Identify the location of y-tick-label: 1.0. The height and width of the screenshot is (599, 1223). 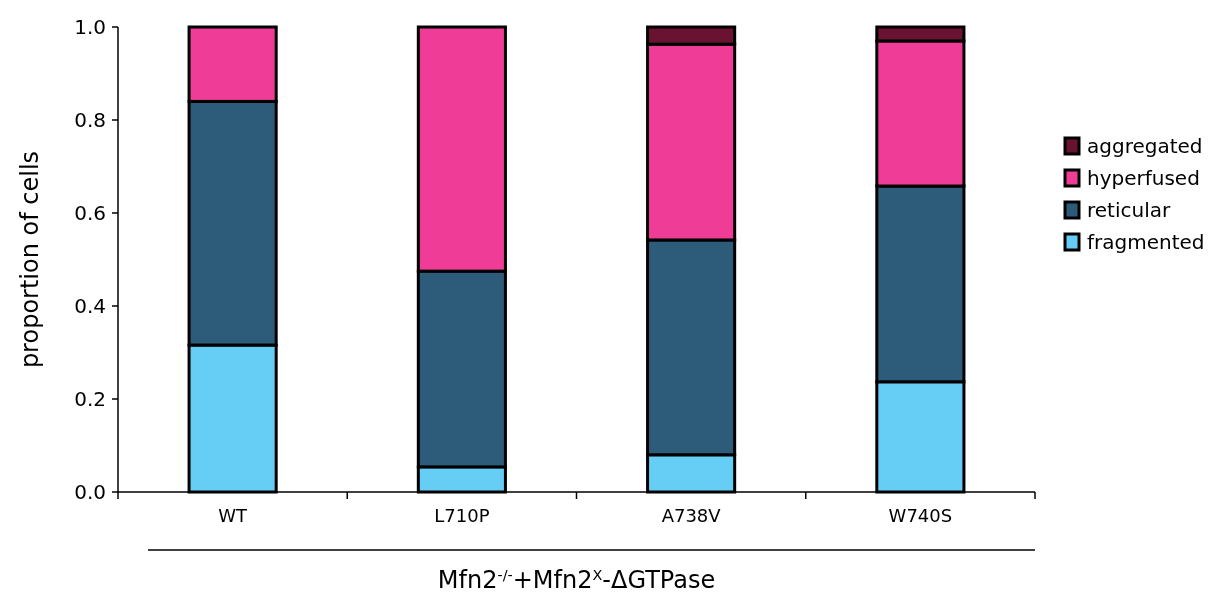
(90, 27).